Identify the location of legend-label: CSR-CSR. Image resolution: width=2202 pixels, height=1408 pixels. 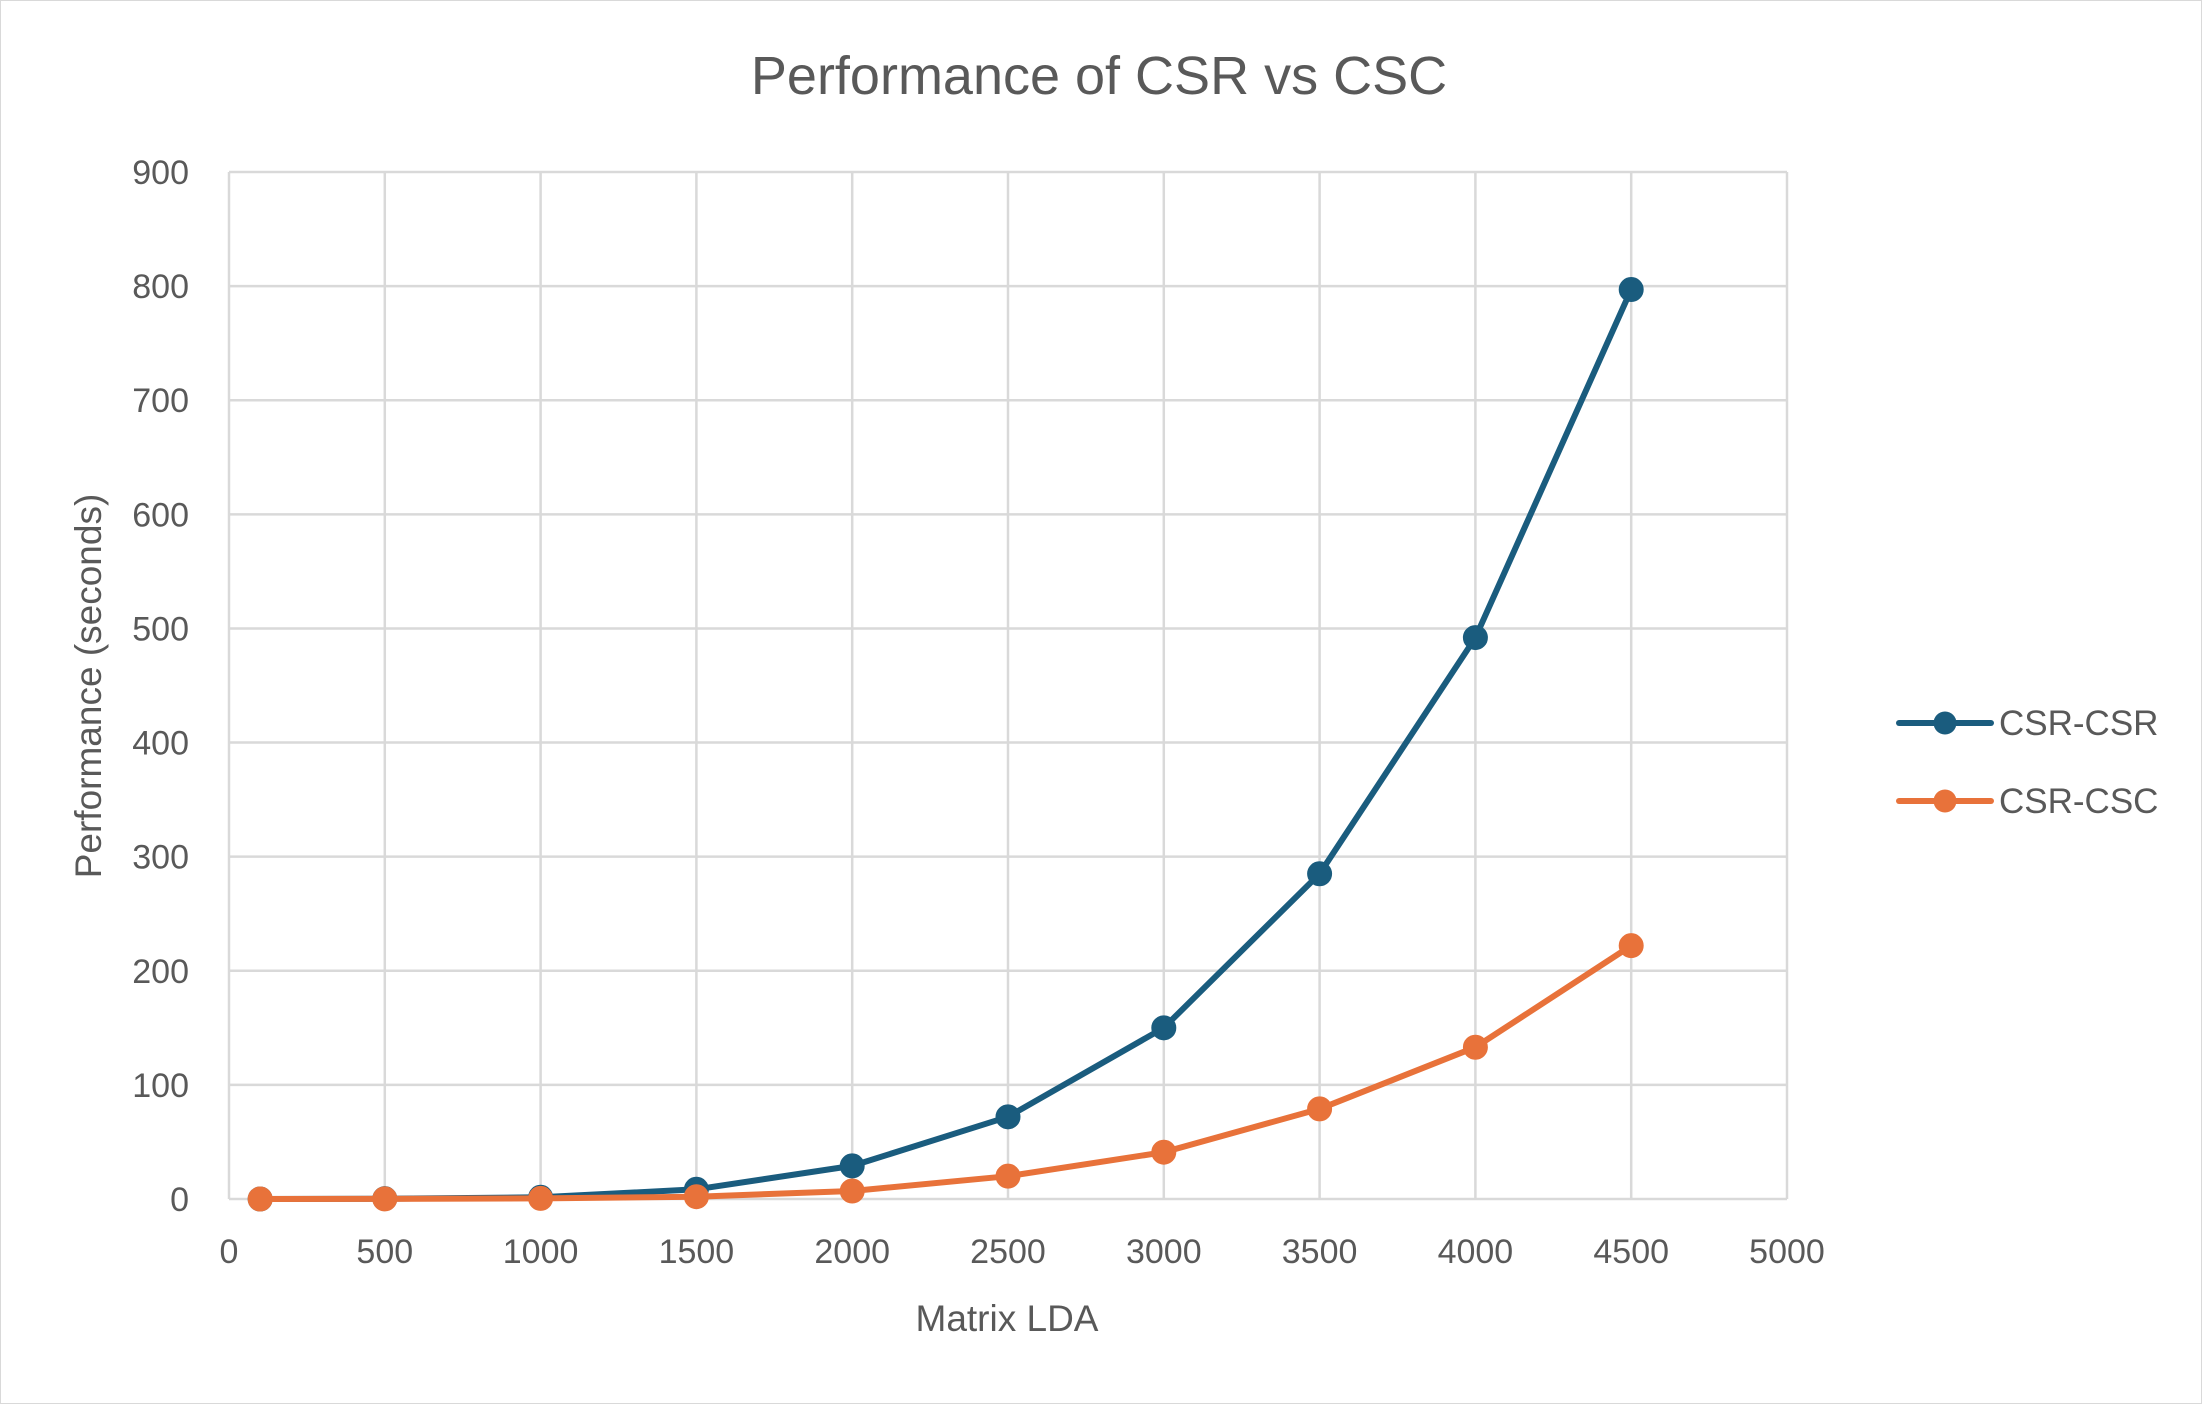
(2078, 723).